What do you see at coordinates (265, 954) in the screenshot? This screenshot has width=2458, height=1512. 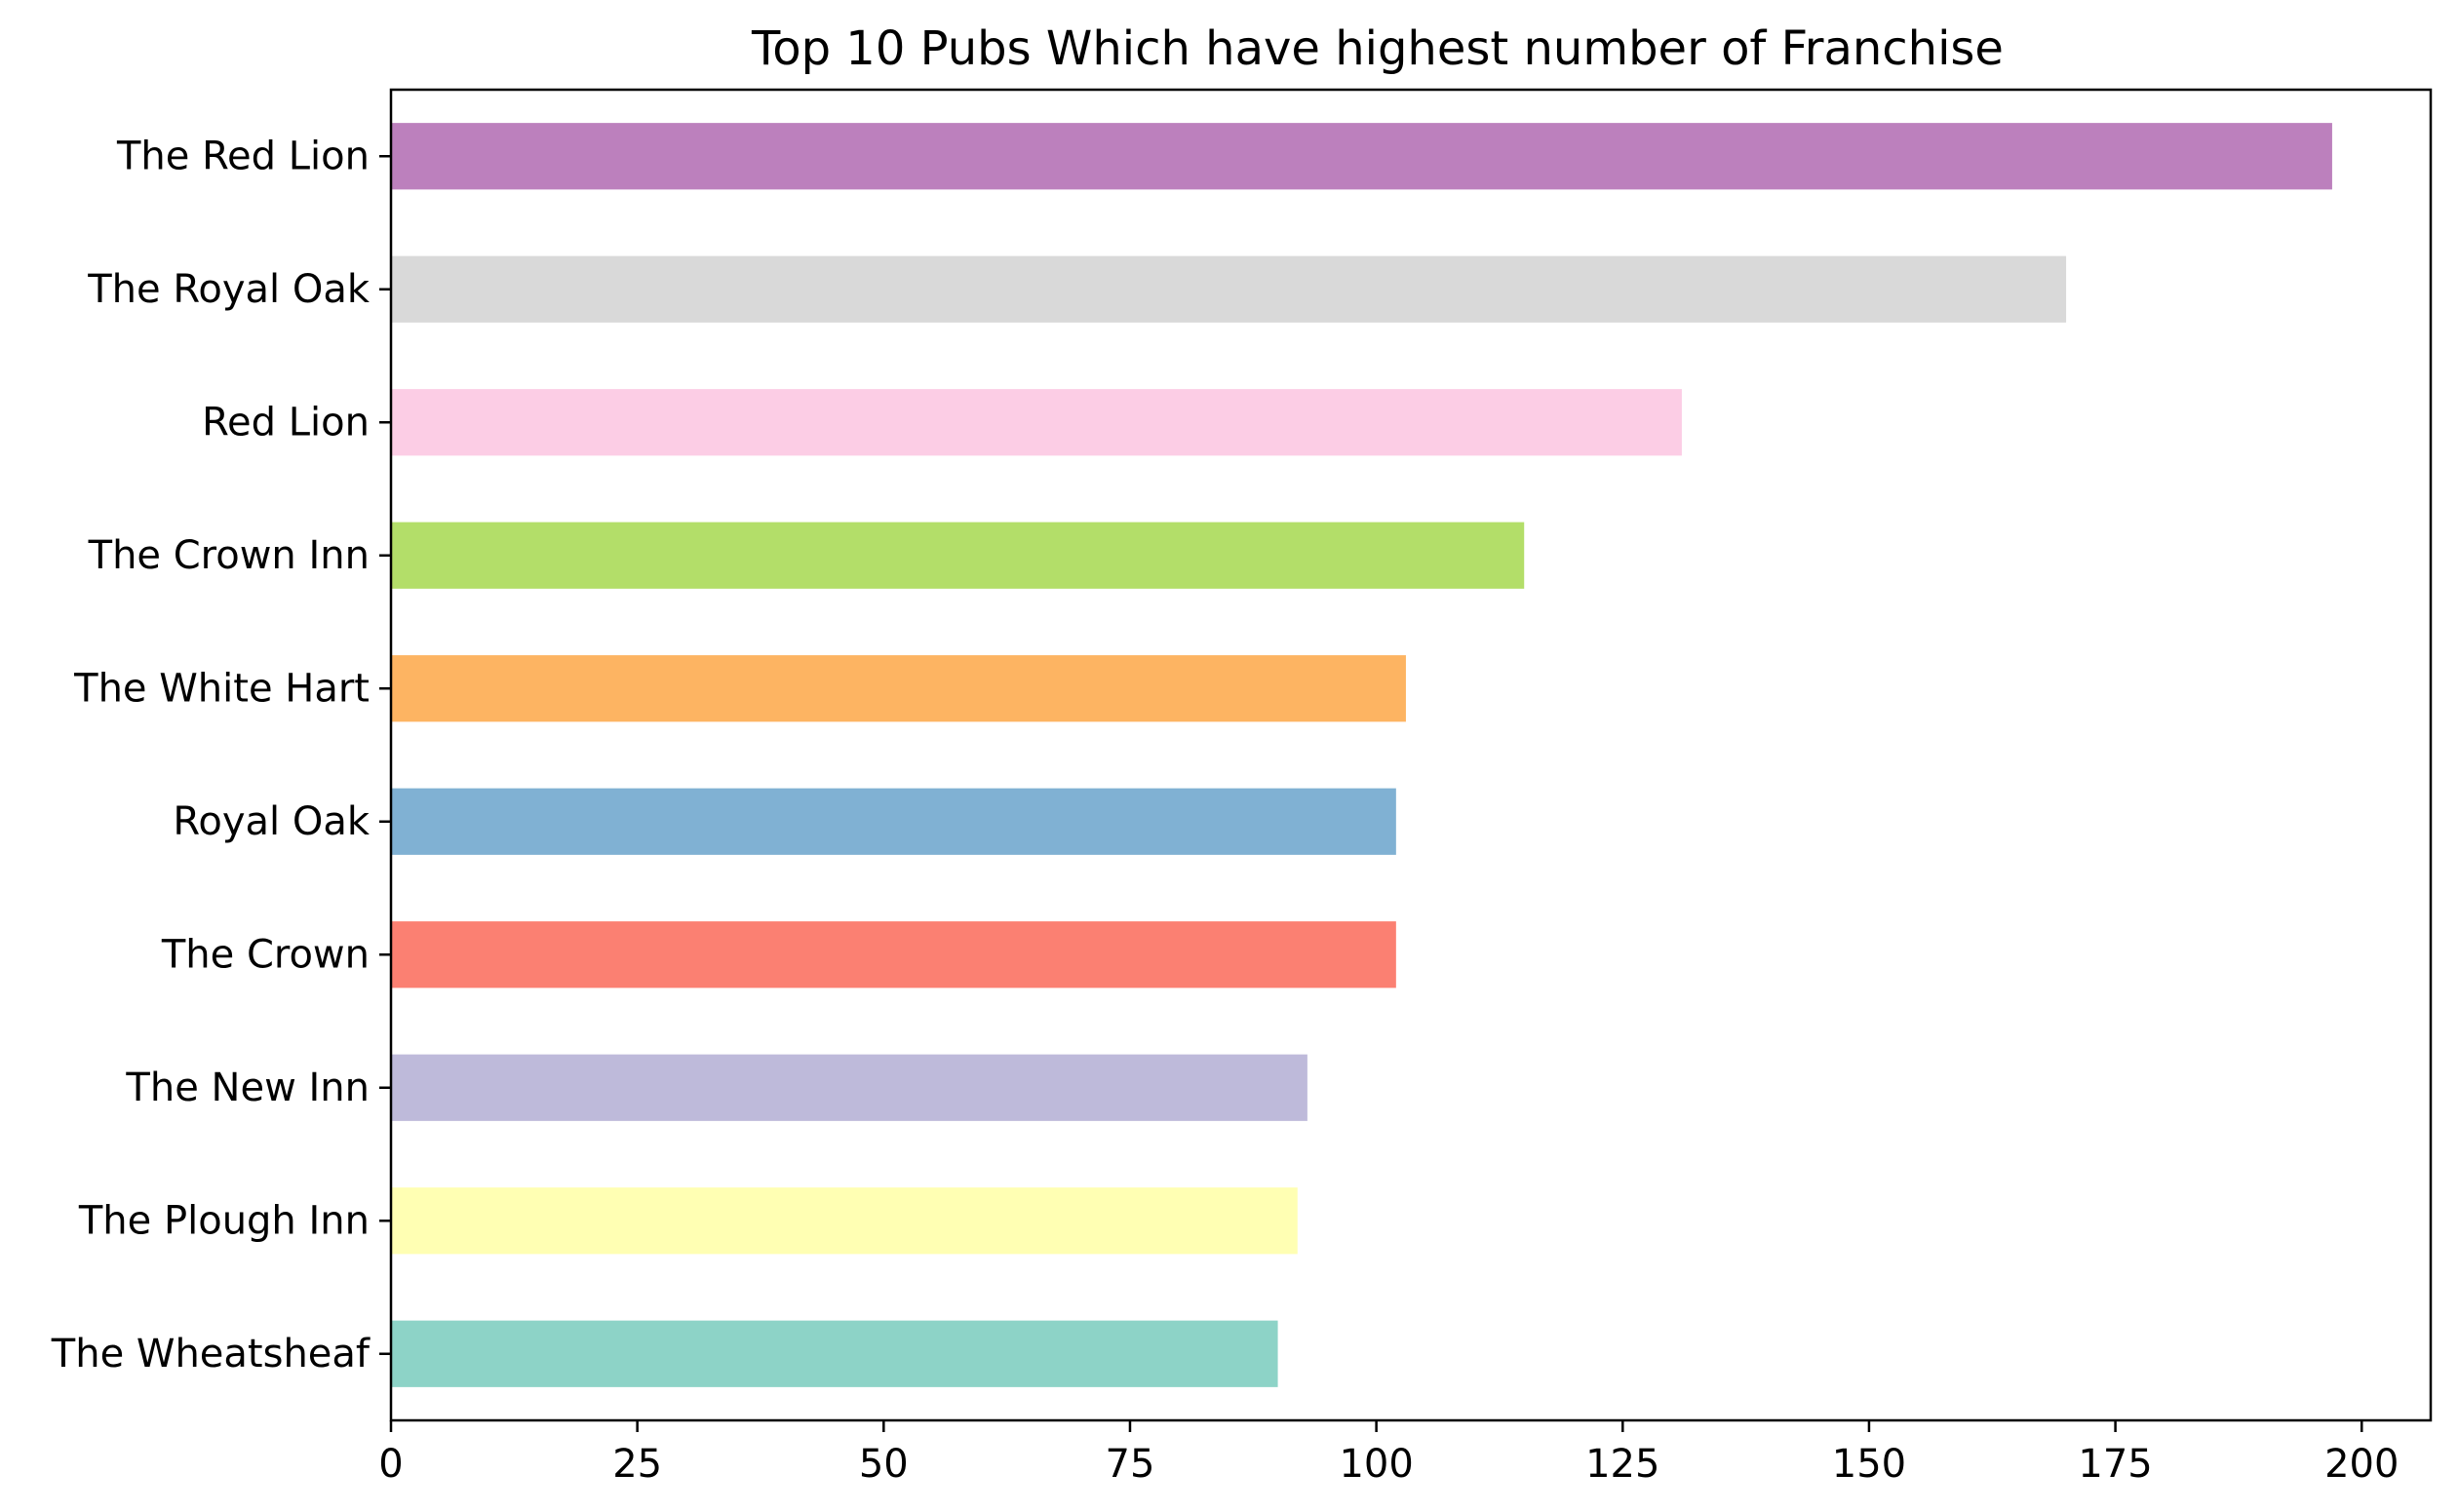 I see `y-tick-label: The Crown` at bounding box center [265, 954].